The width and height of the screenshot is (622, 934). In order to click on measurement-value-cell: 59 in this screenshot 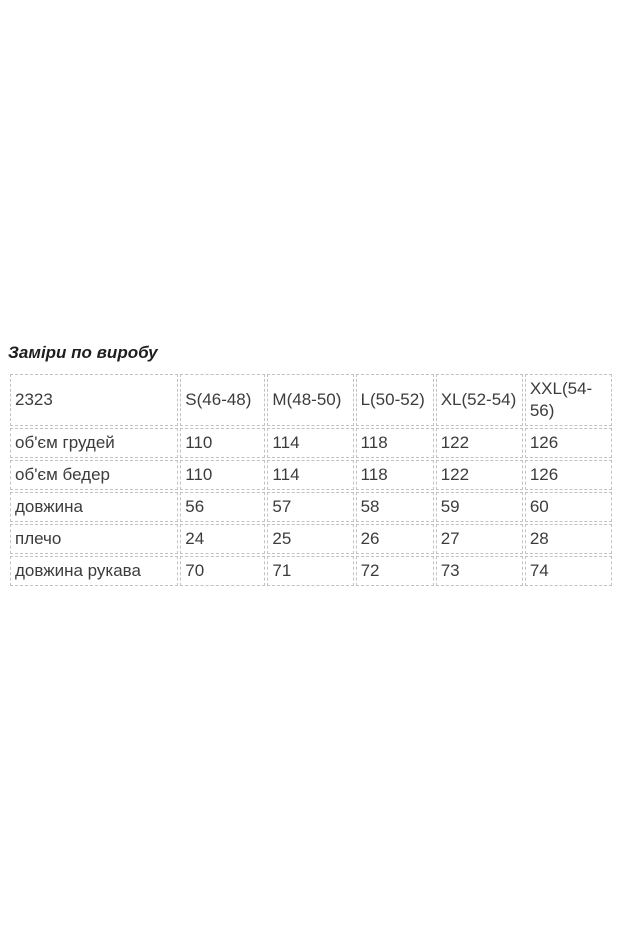, I will do `click(479, 507)`.